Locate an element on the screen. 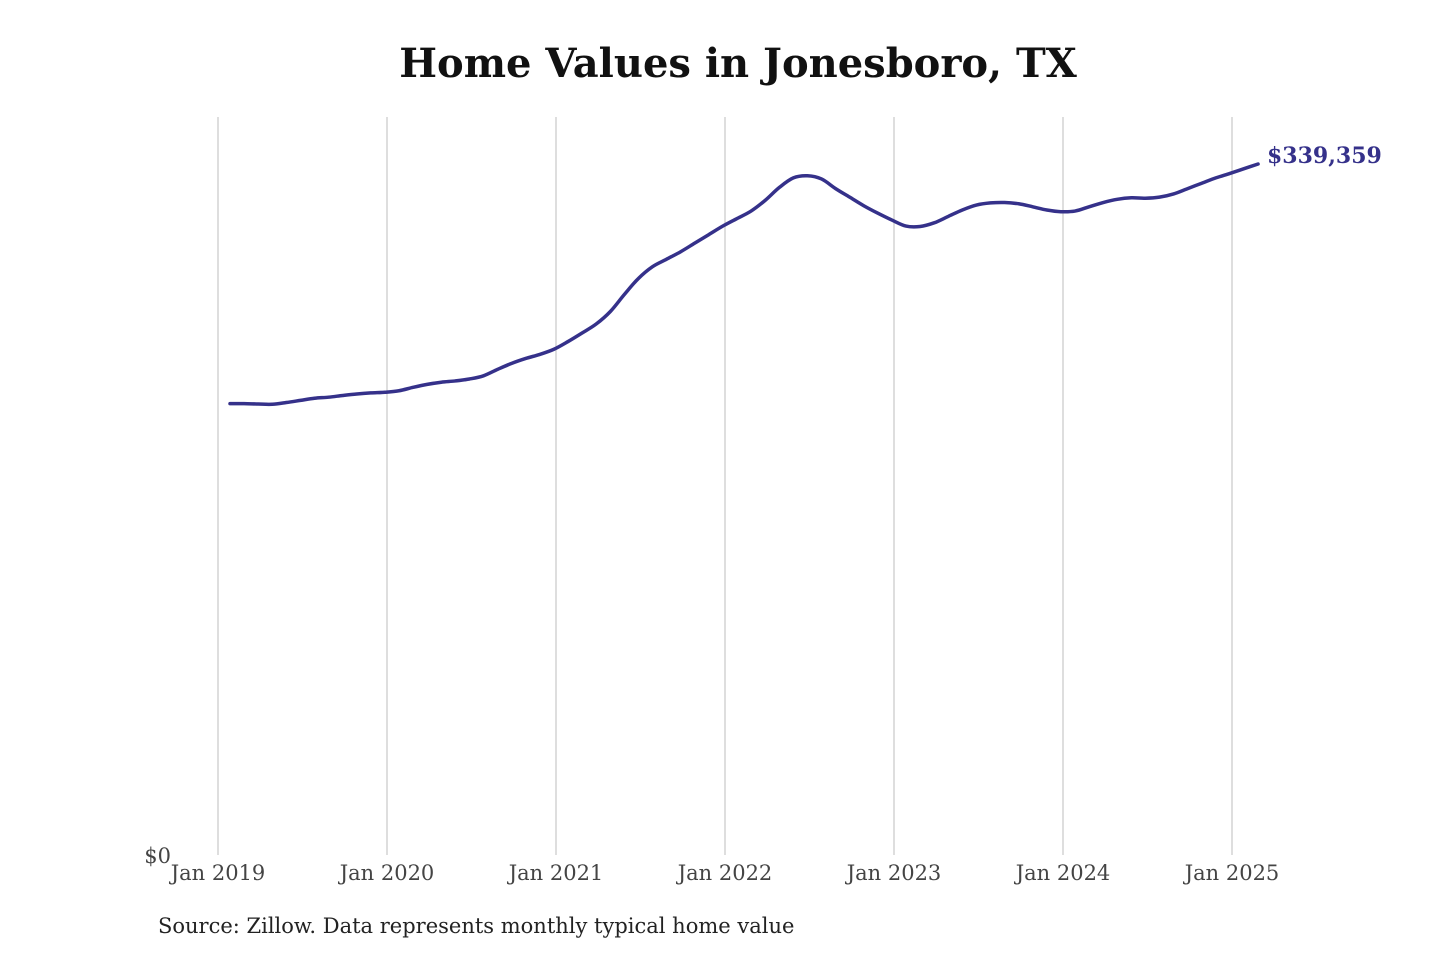 Image resolution: width=1440 pixels, height=960 pixels. x-tick-label: Jan 2022 is located at coordinates (724, 873).